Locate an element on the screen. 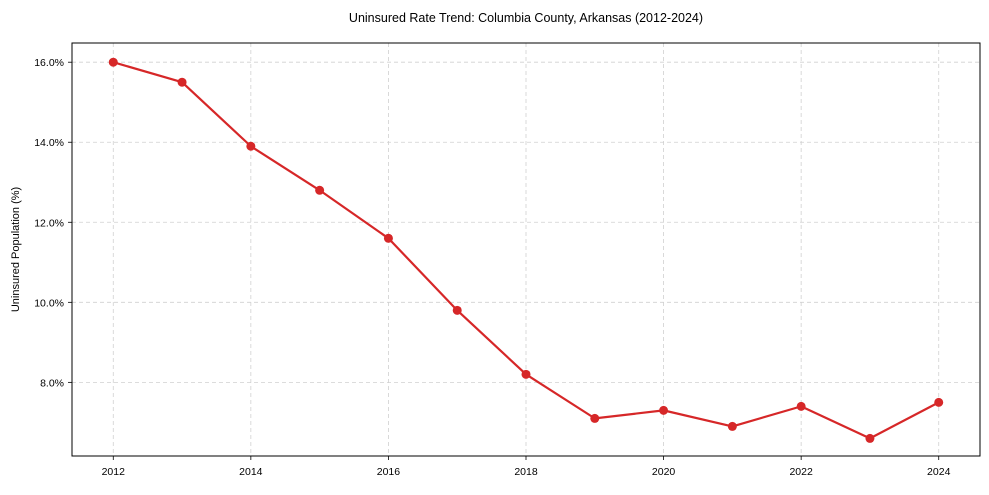 Image resolution: width=989 pixels, height=495 pixels. x-tick-label: 2024 is located at coordinates (939, 472).